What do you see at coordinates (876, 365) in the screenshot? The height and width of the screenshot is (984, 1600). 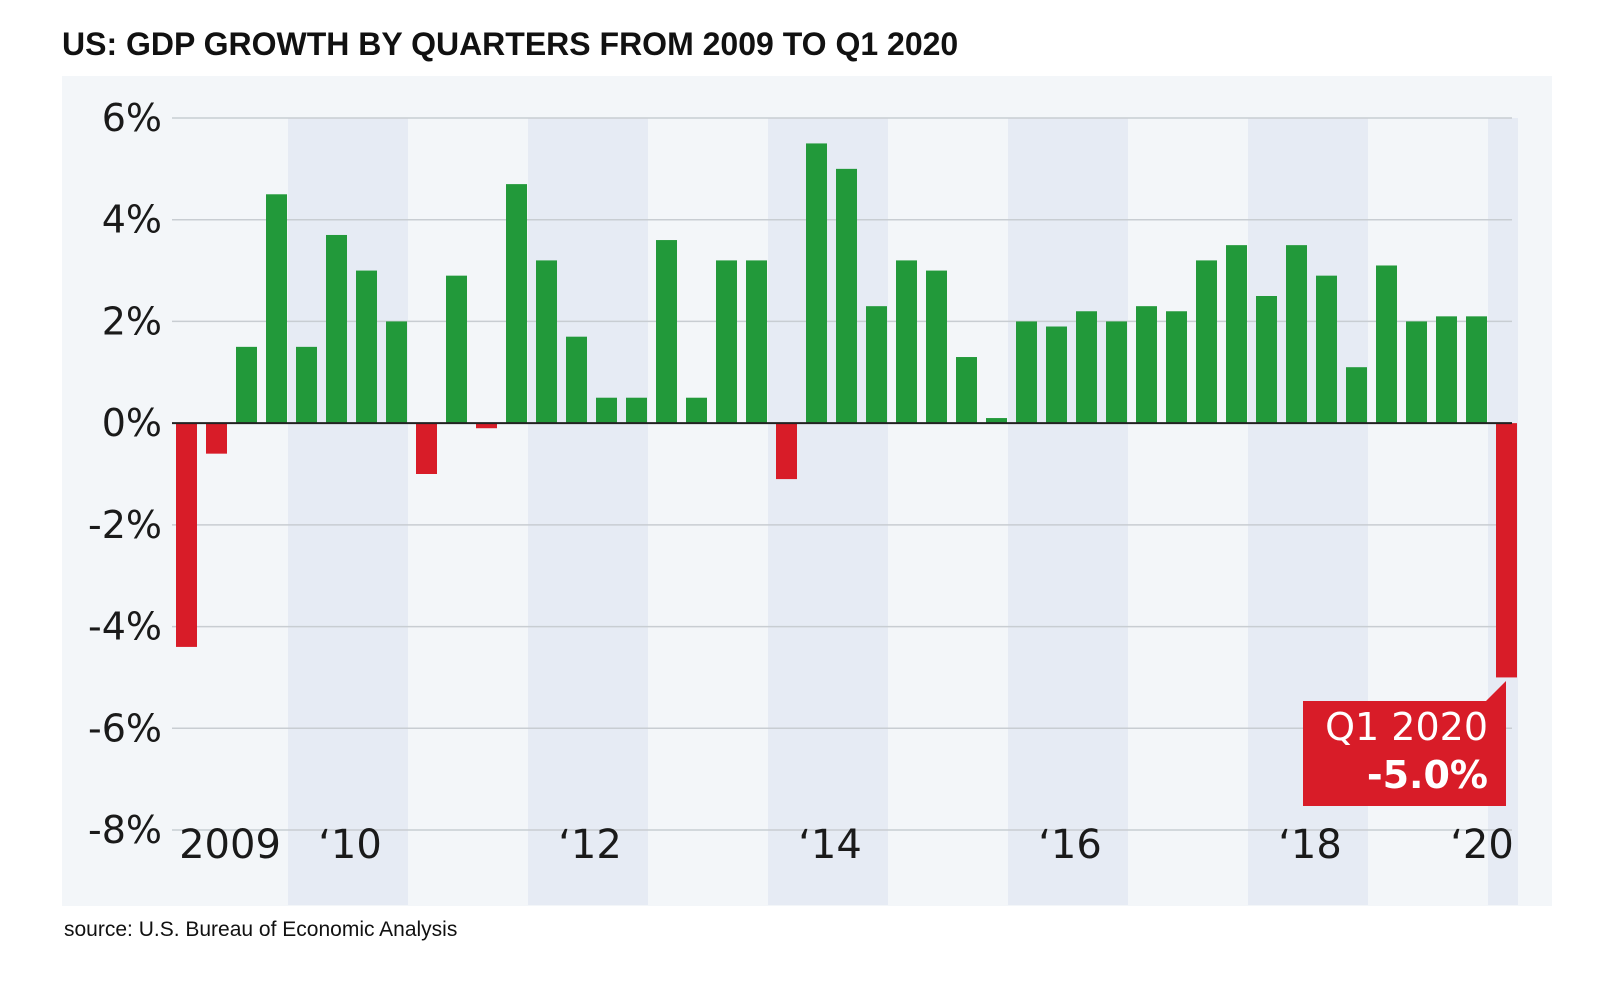 I see `bar-q4-2014` at bounding box center [876, 365].